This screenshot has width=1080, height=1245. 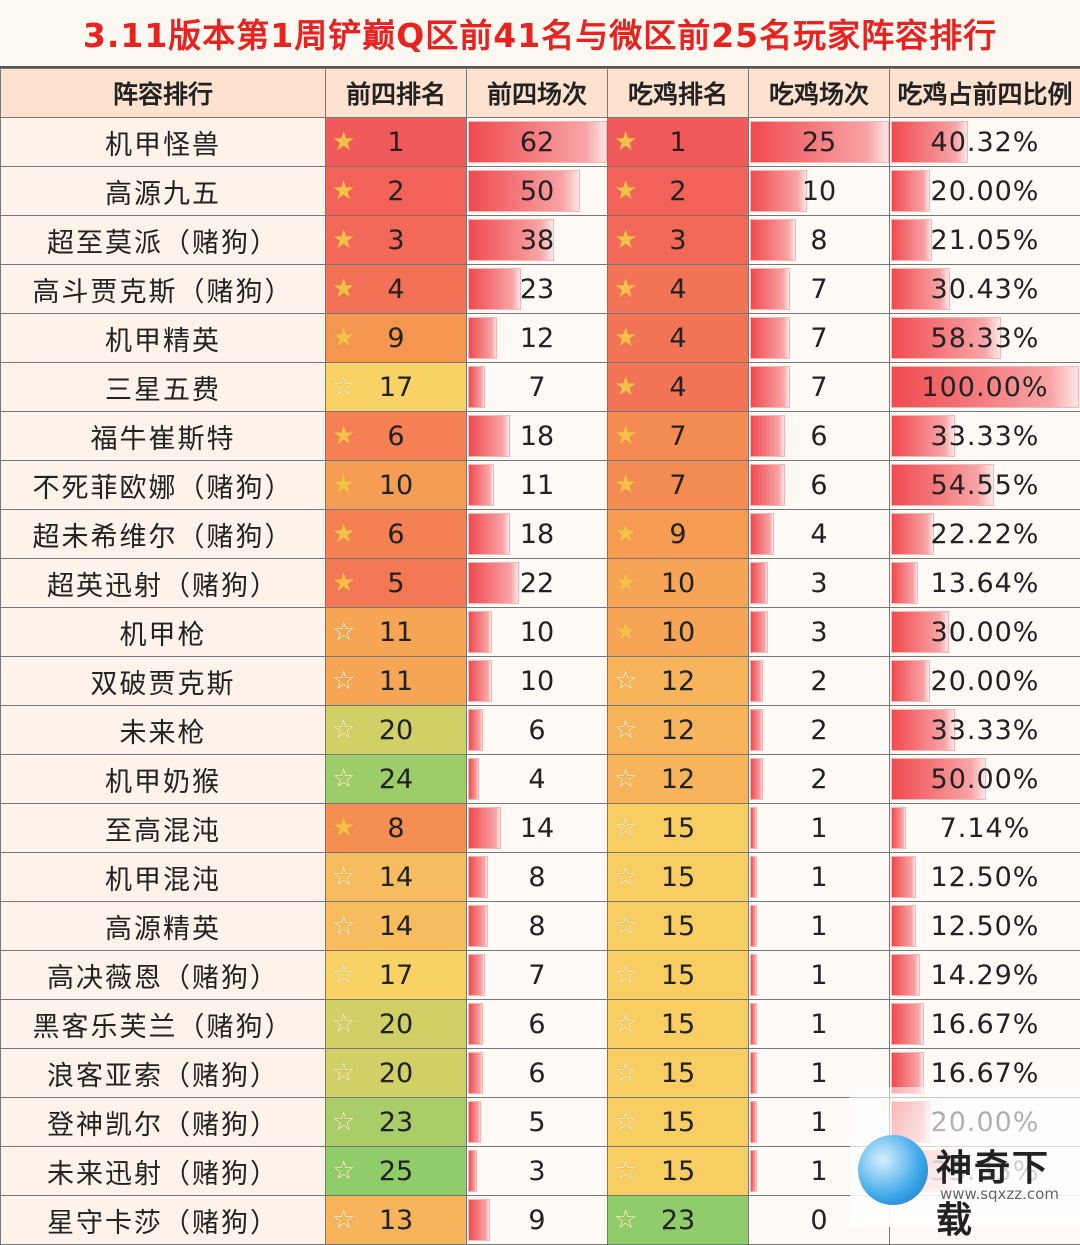 What do you see at coordinates (396, 779) in the screenshot?
I see `top4-rank-cell: ☆24` at bounding box center [396, 779].